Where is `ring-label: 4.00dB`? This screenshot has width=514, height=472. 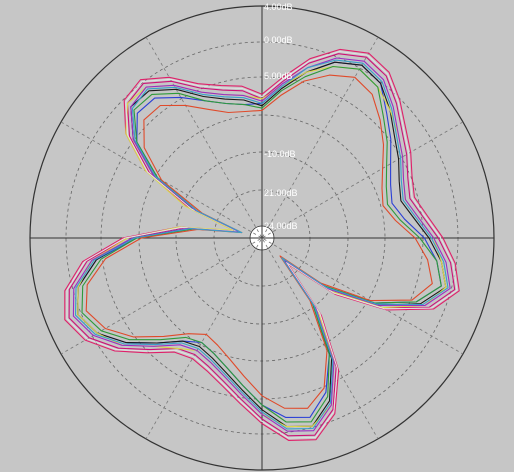 ring-label: 4.00dB is located at coordinates (278, 7).